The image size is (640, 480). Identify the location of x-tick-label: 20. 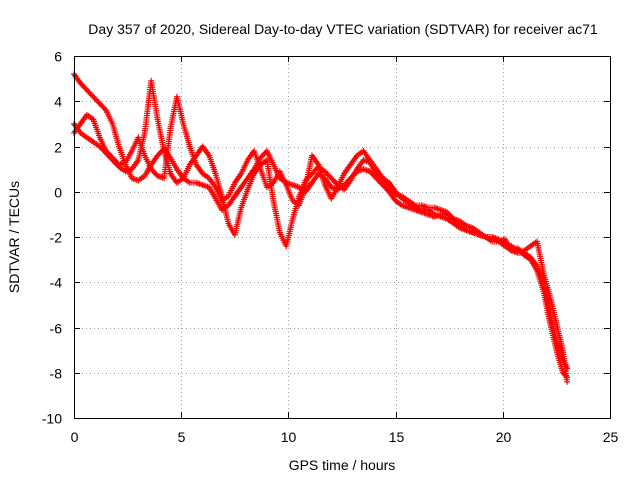
(504, 437).